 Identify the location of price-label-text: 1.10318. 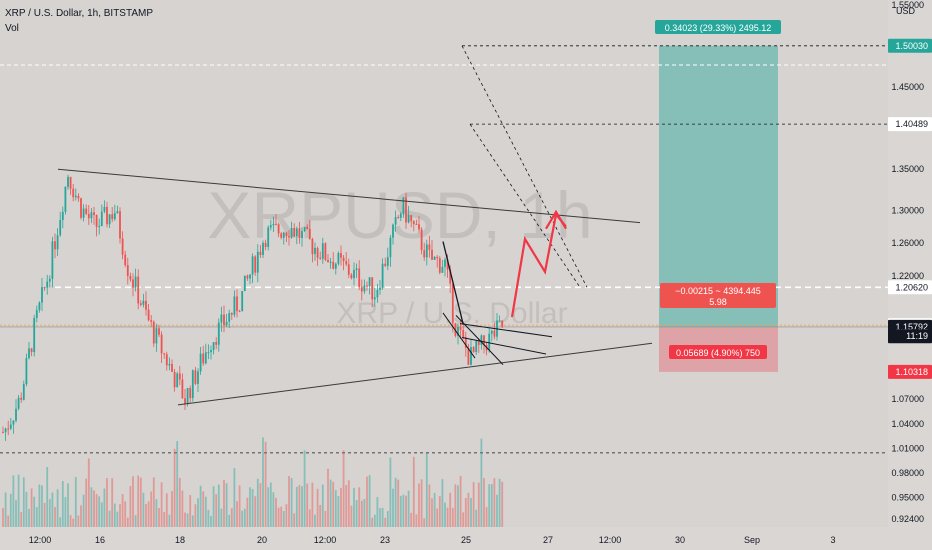
(911, 372).